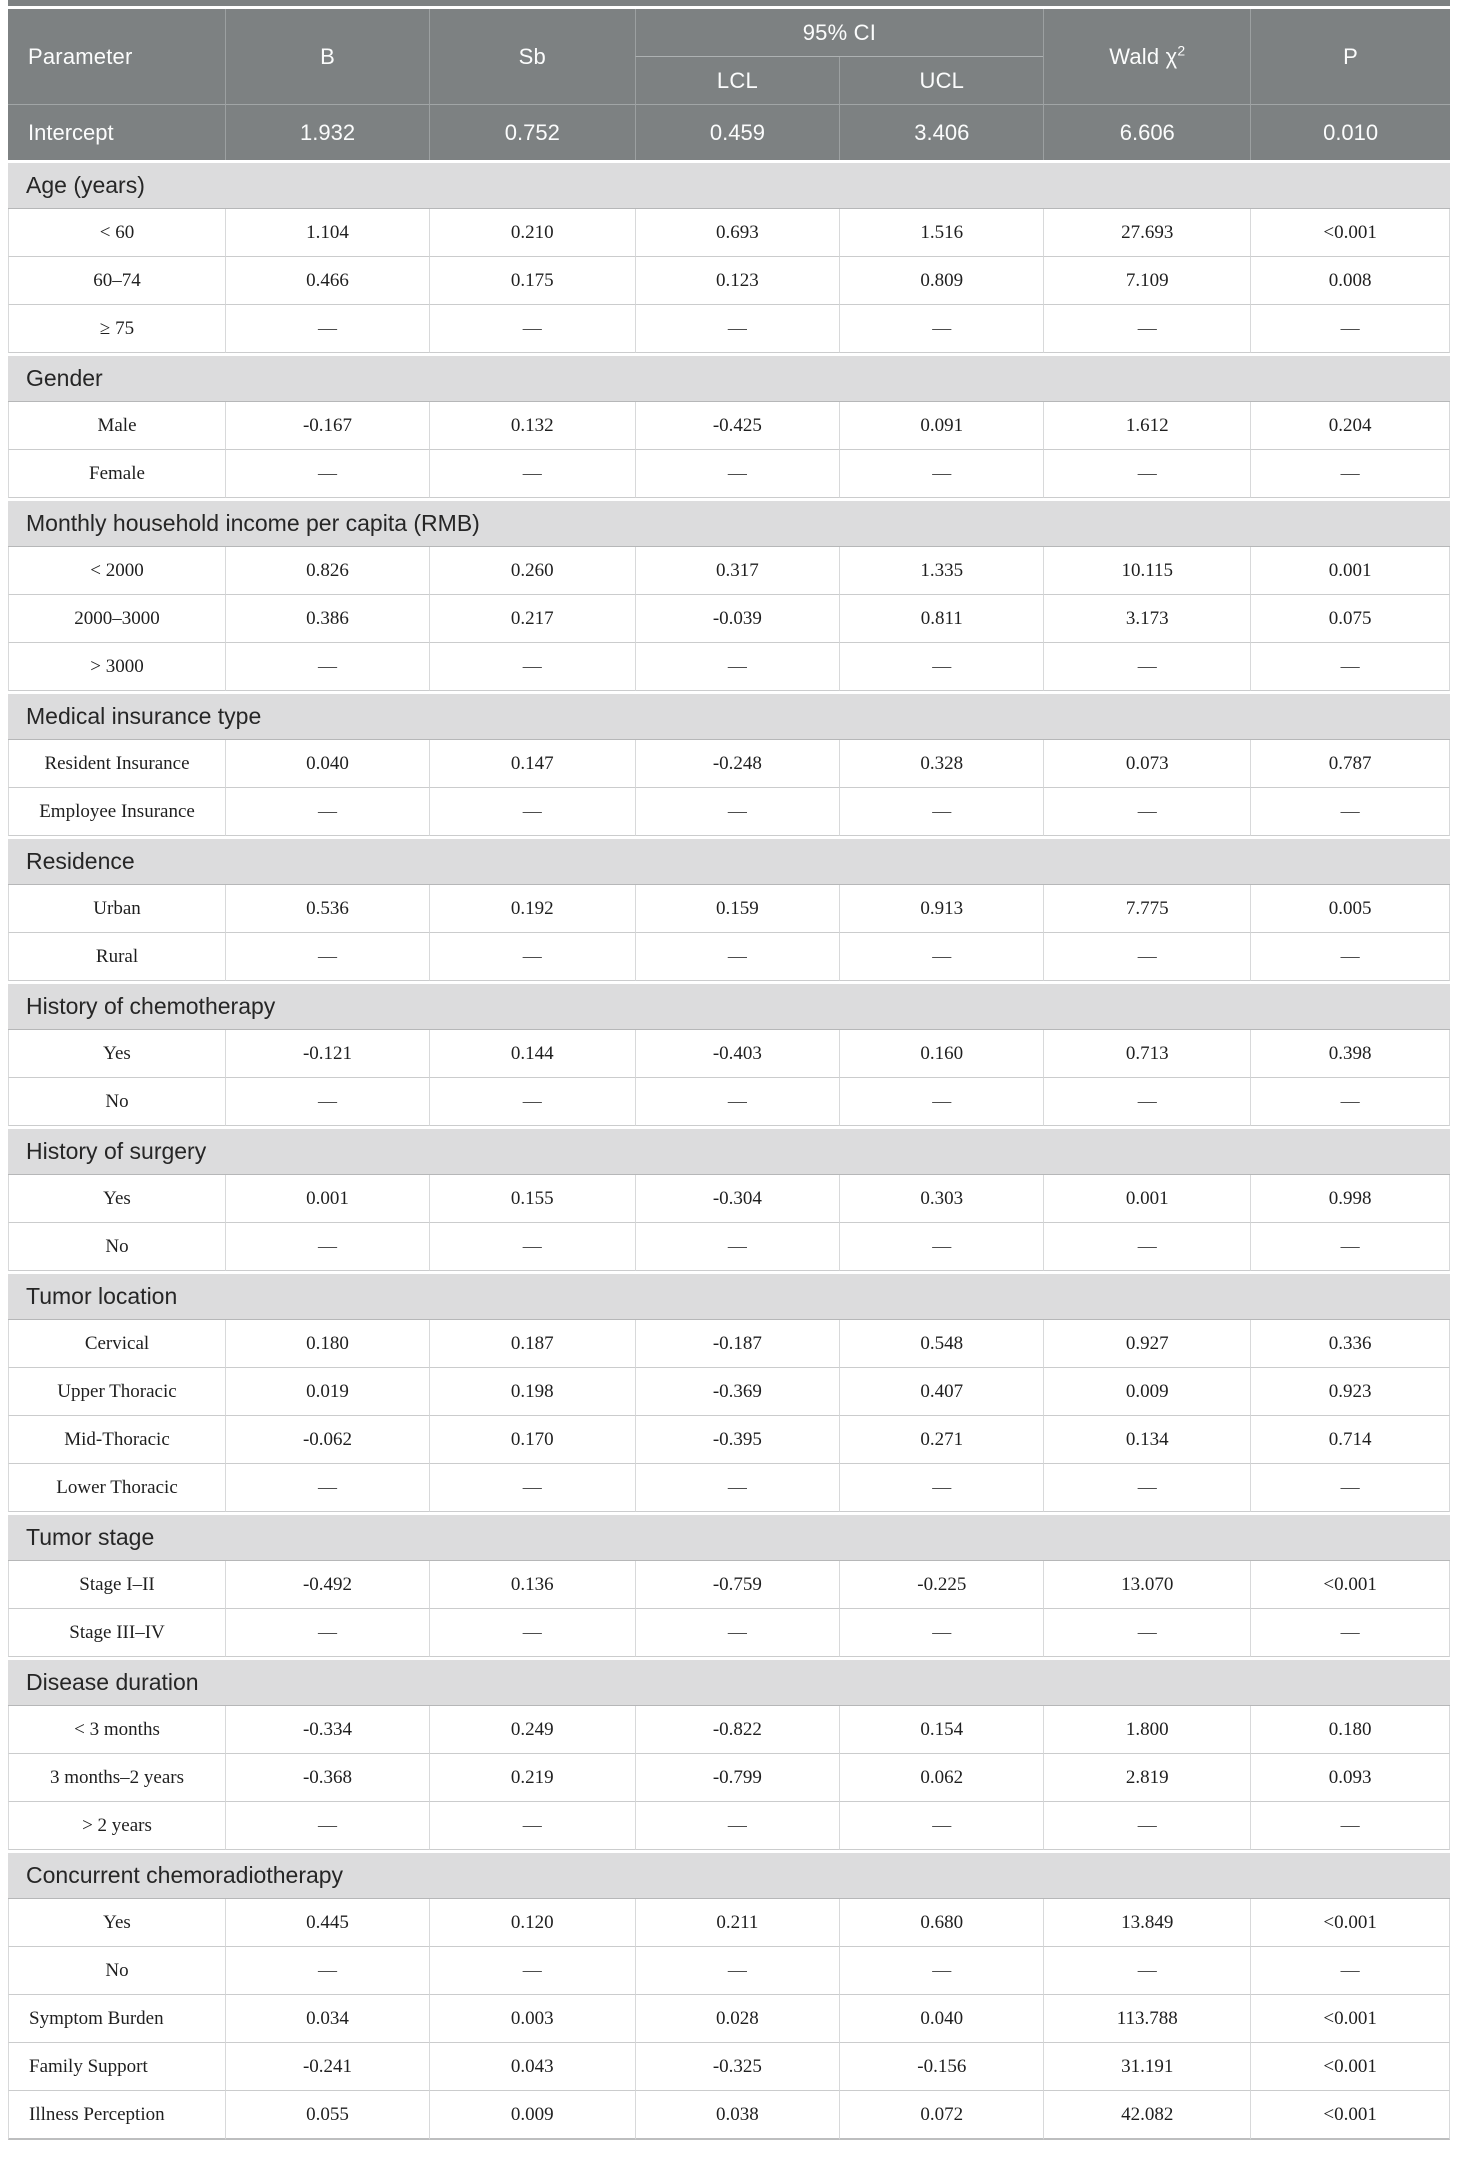  What do you see at coordinates (729, 377) in the screenshot?
I see `section-header-row: Gender` at bounding box center [729, 377].